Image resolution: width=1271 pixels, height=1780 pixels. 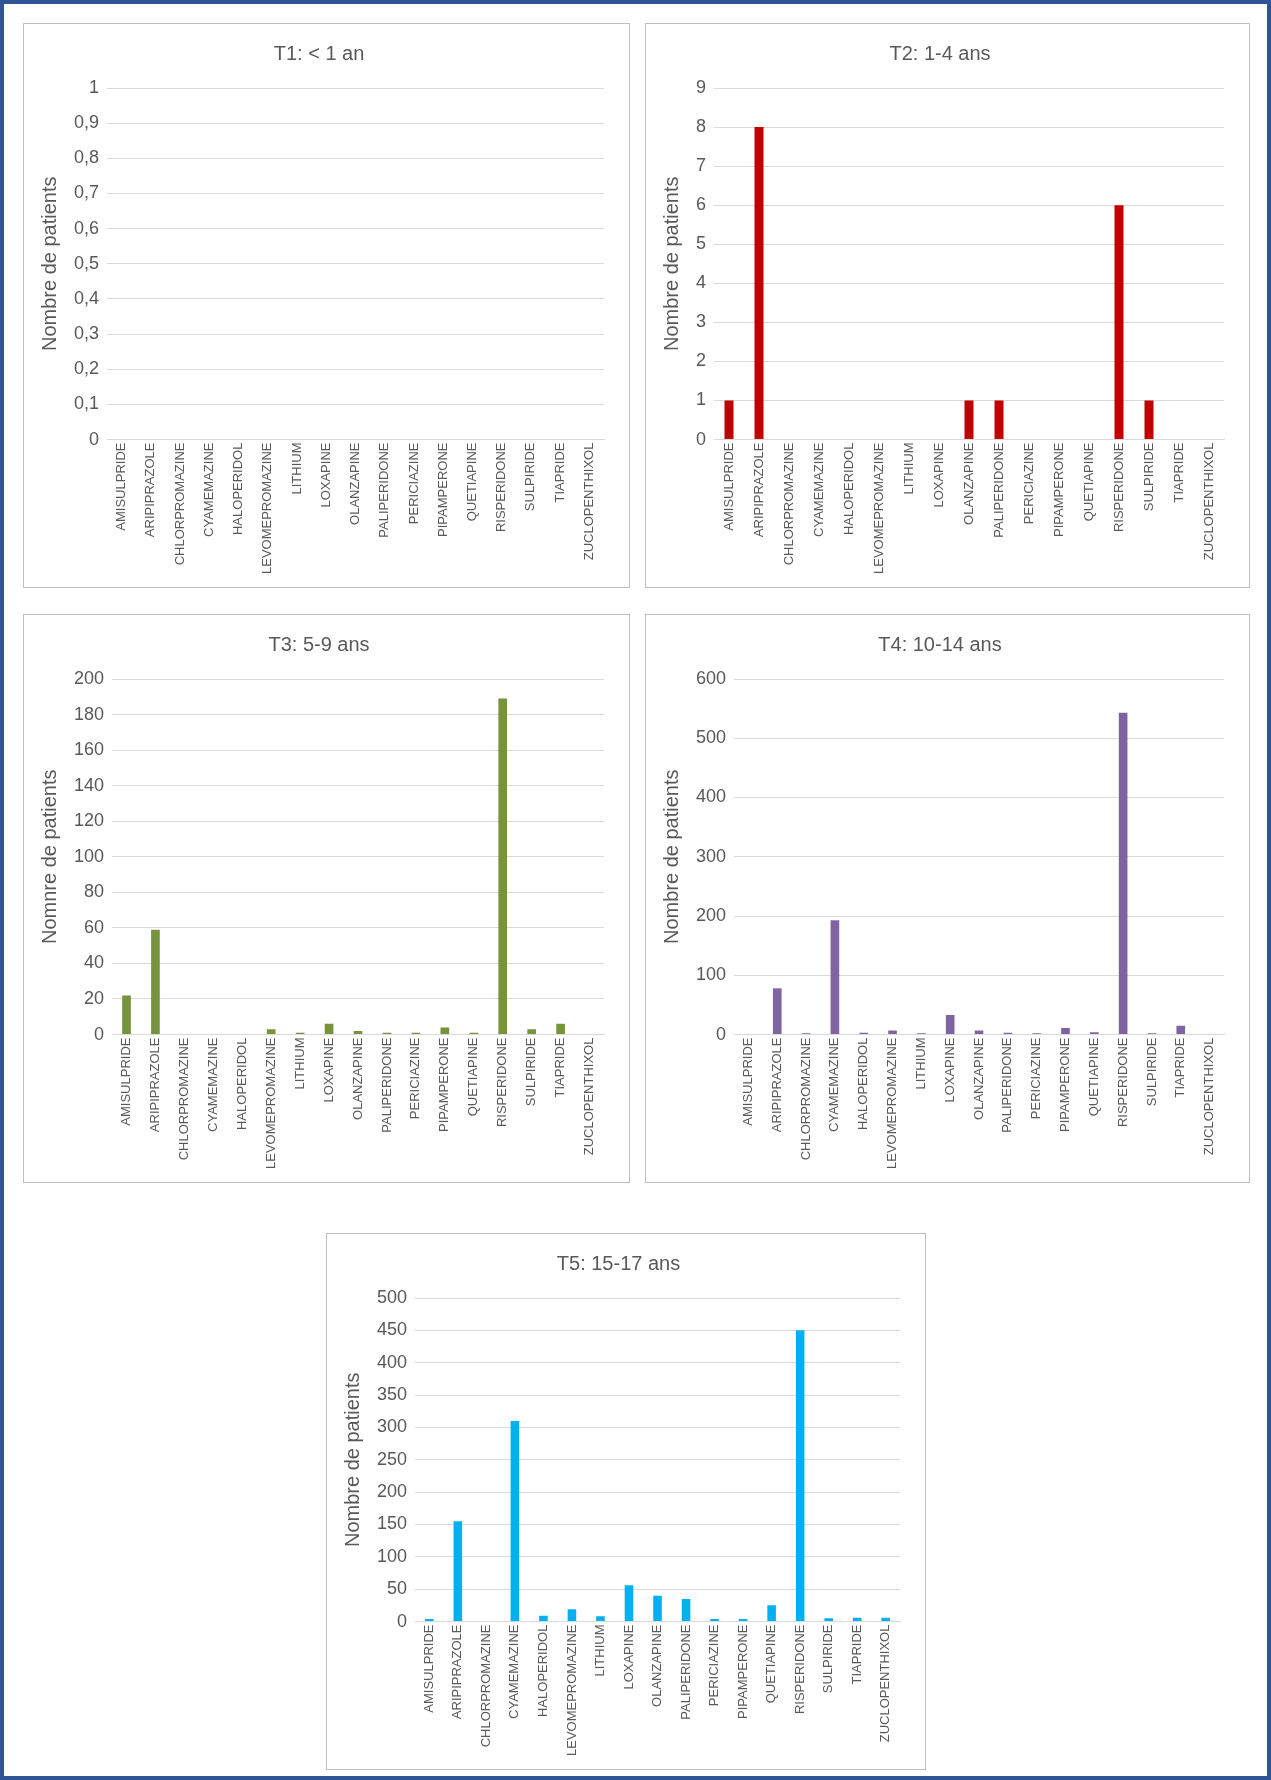 What do you see at coordinates (89, 713) in the screenshot?
I see `y-tick-label: 180` at bounding box center [89, 713].